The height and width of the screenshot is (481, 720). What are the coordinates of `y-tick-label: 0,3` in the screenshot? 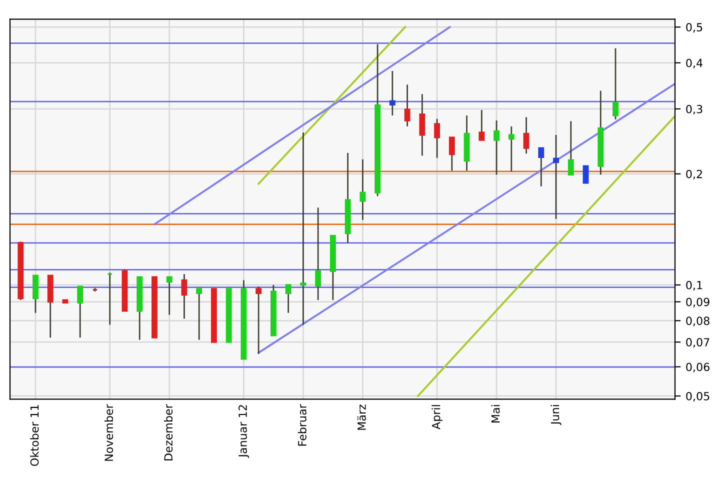 It's located at (694, 109).